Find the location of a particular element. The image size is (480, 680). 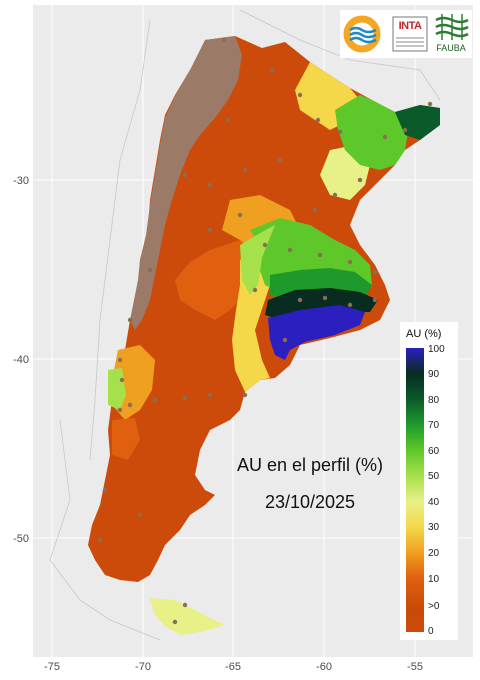

legend-label: 0 is located at coordinates (431, 631).